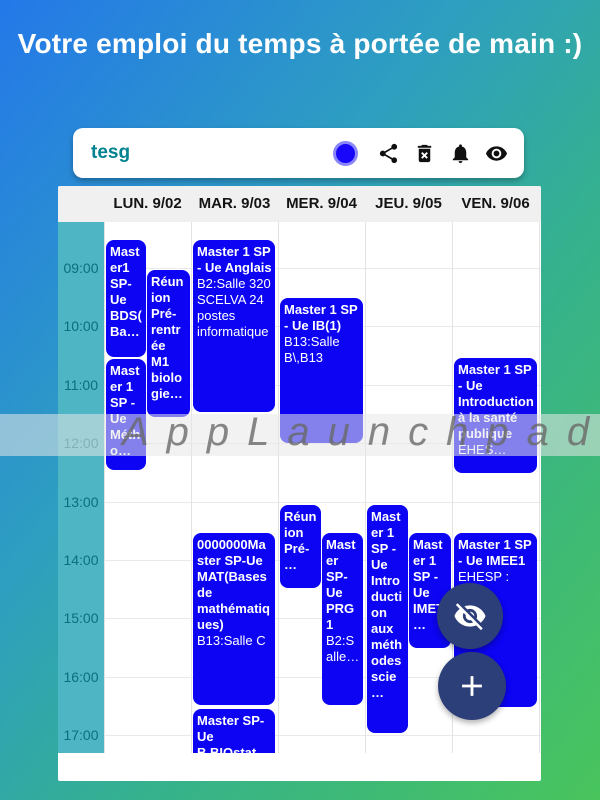  Describe the element at coordinates (111, 152) in the screenshot. I see `schedule-name: tesg` at that location.